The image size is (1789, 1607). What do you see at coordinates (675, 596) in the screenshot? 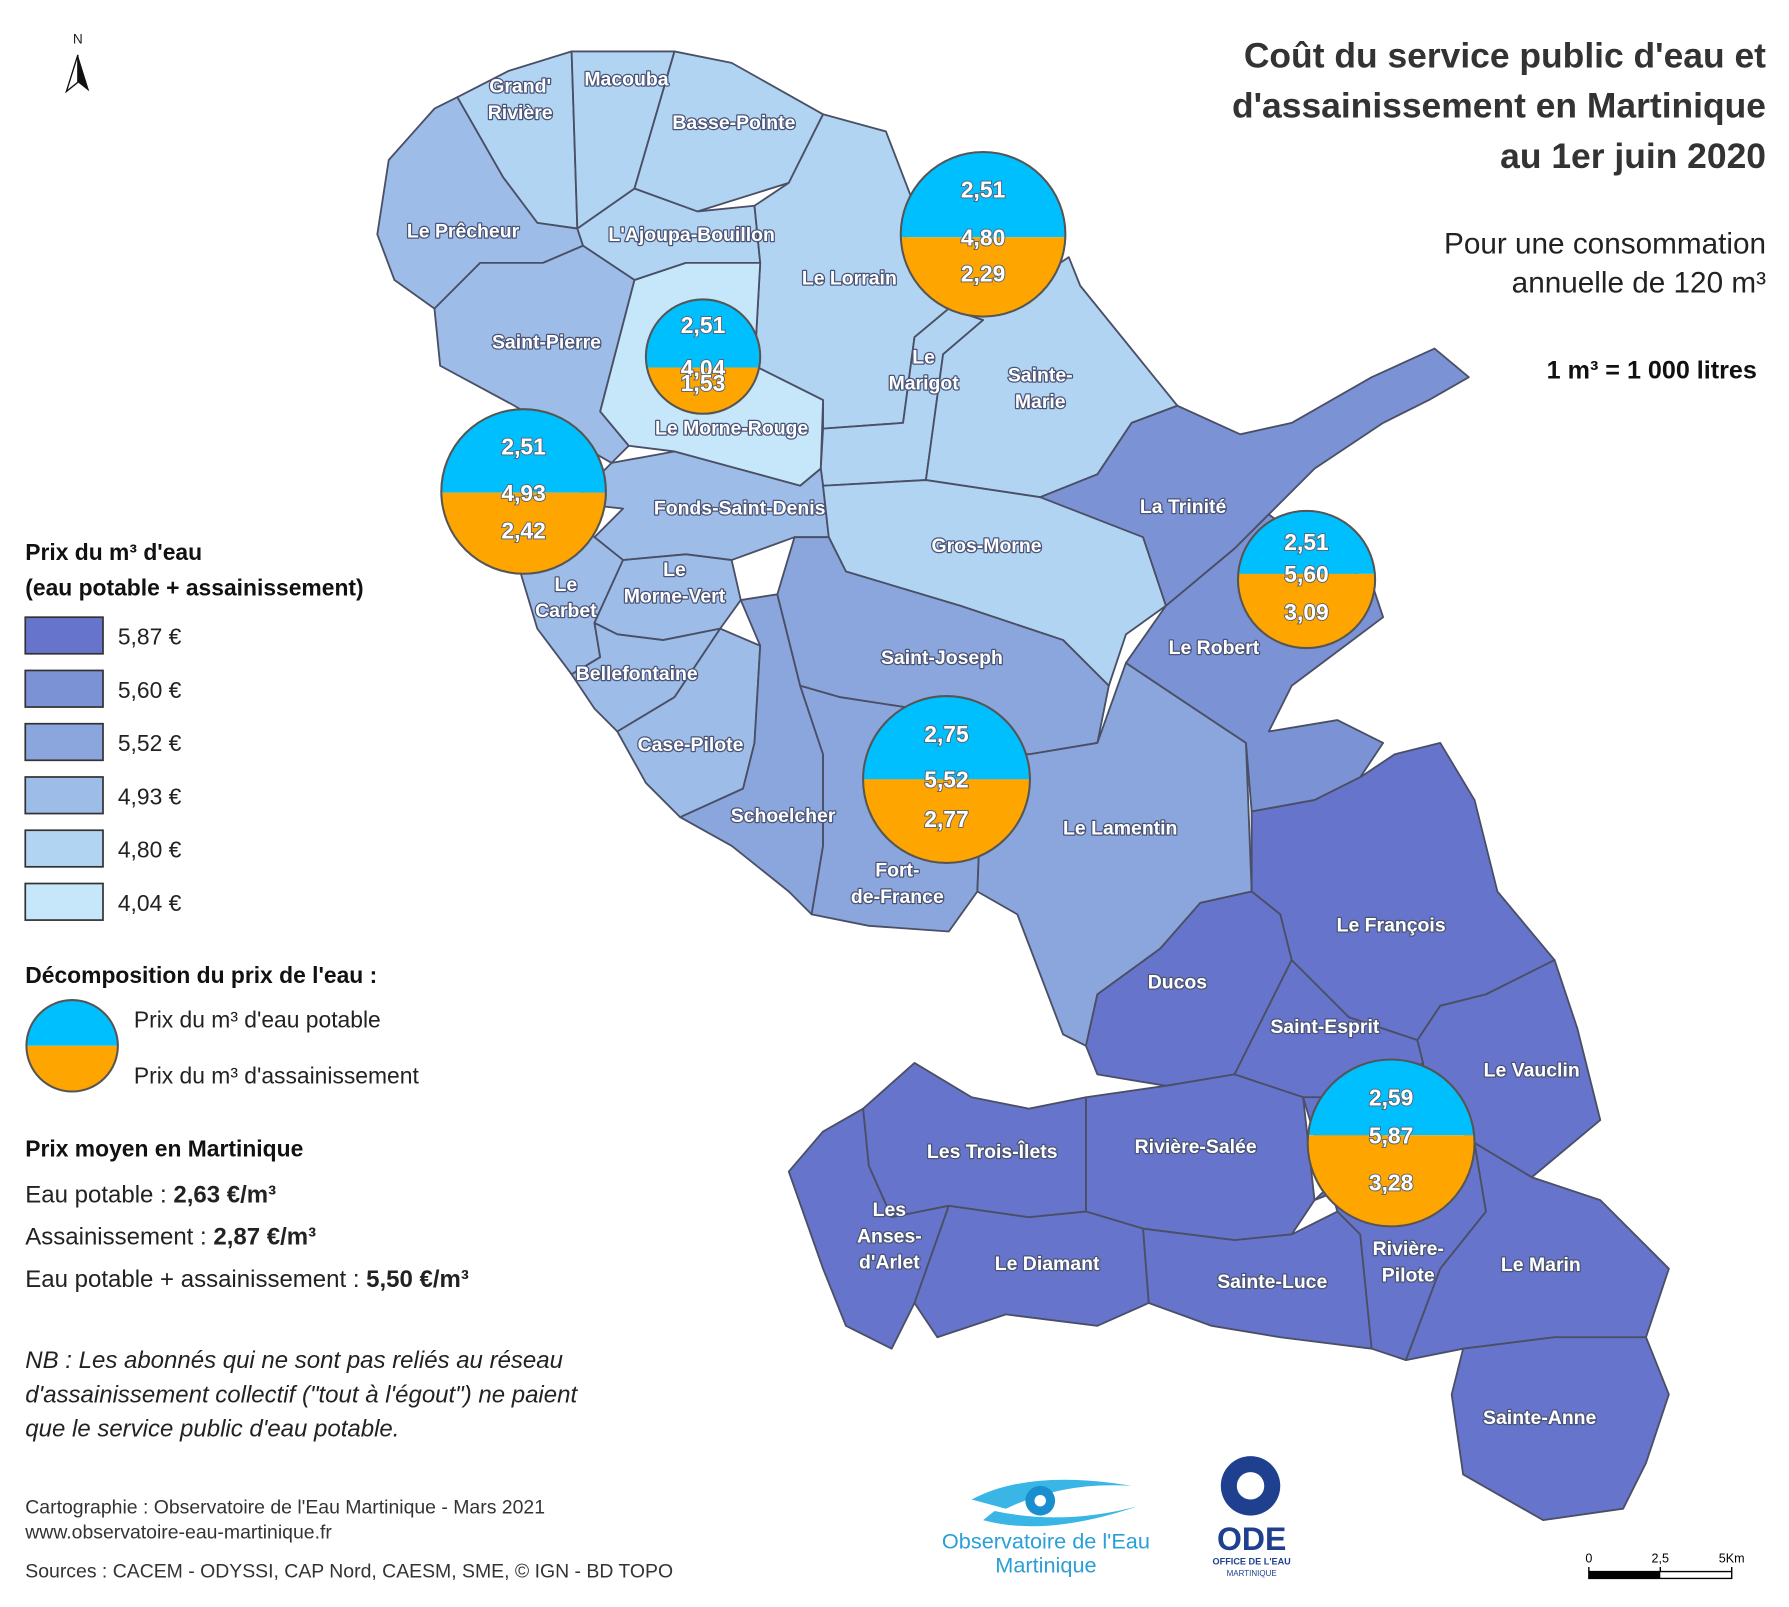
I see `commune-label: Morne-Vert` at bounding box center [675, 596].